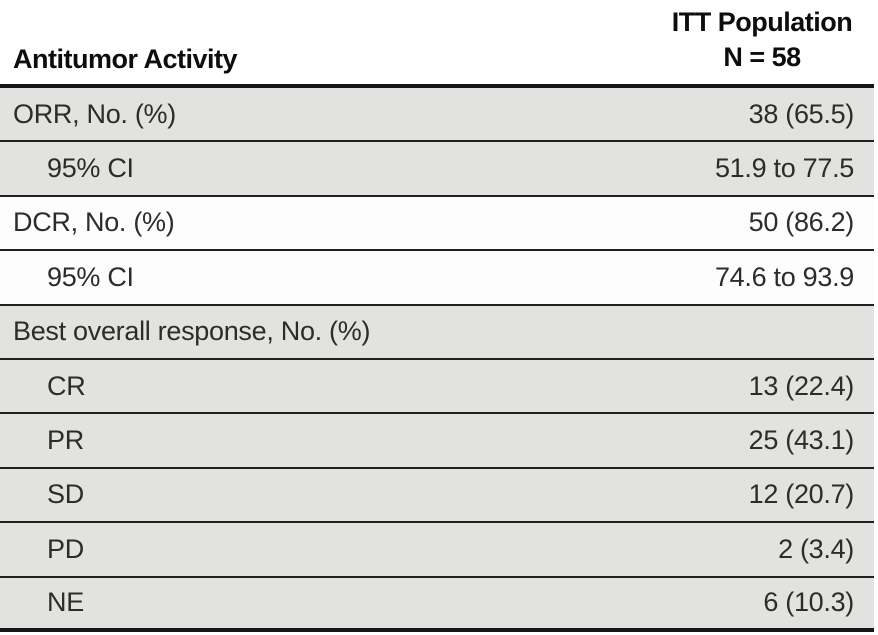 This screenshot has height=635, width=878. Describe the element at coordinates (437, 169) in the screenshot. I see `table-row-orr-ci: 95% CI 51.9 to 77.5` at that location.